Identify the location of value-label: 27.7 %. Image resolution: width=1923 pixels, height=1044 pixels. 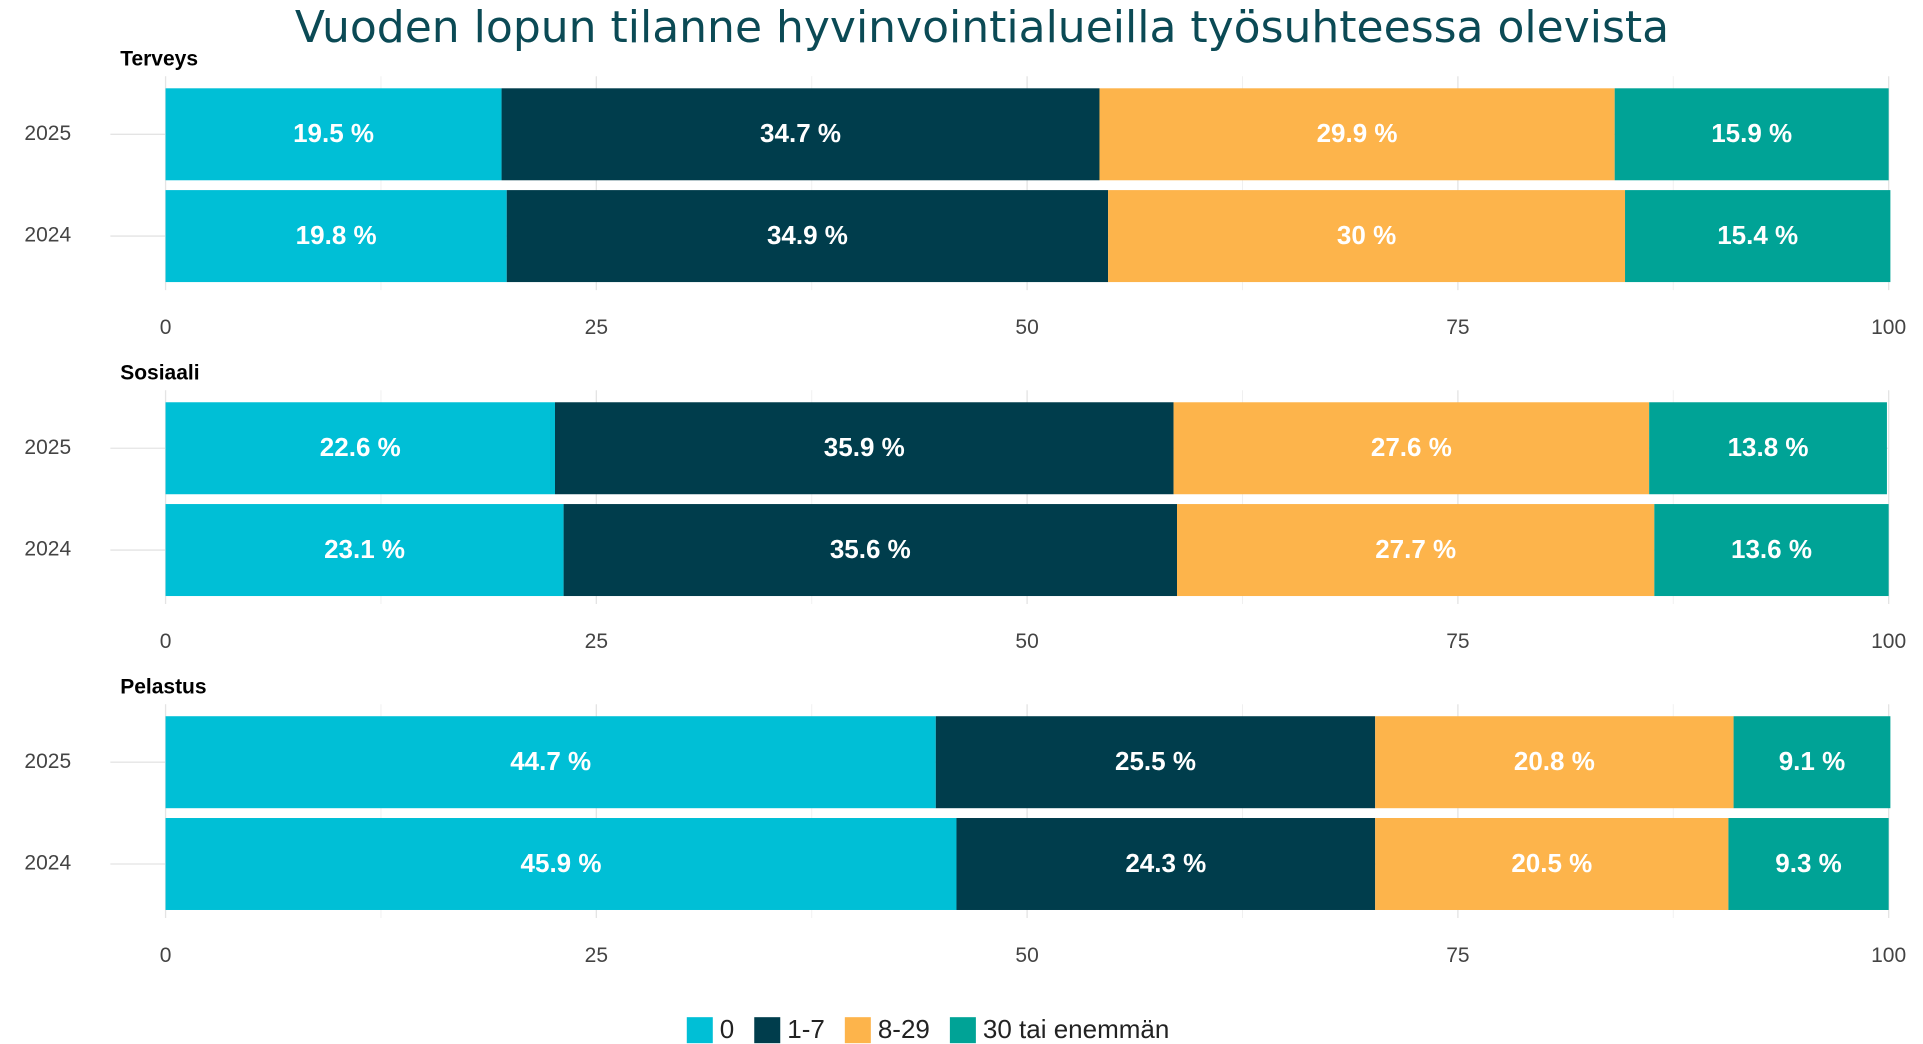
(1415, 549).